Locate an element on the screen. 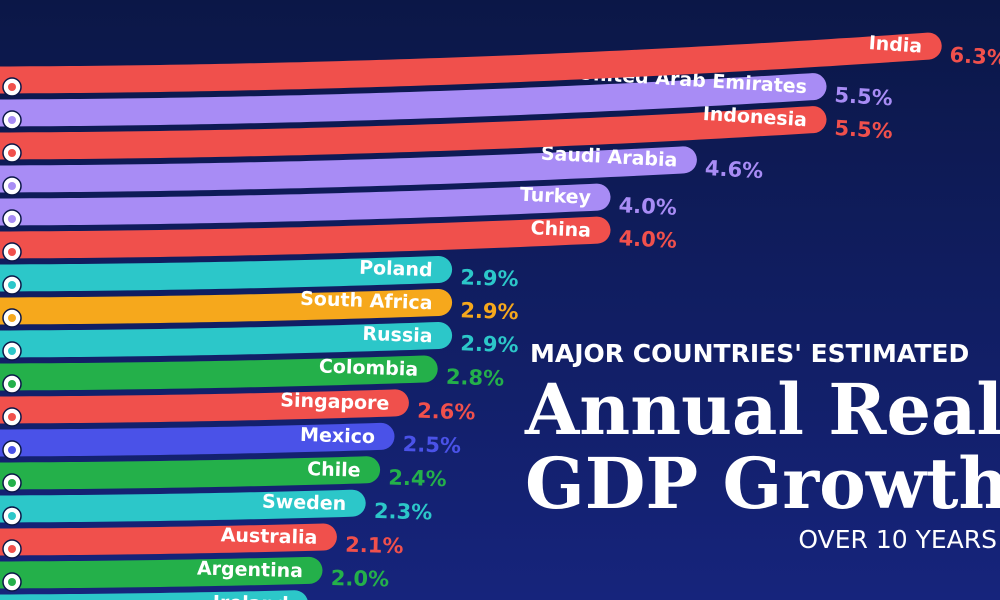  category-label: Australia is located at coordinates (268, 536).